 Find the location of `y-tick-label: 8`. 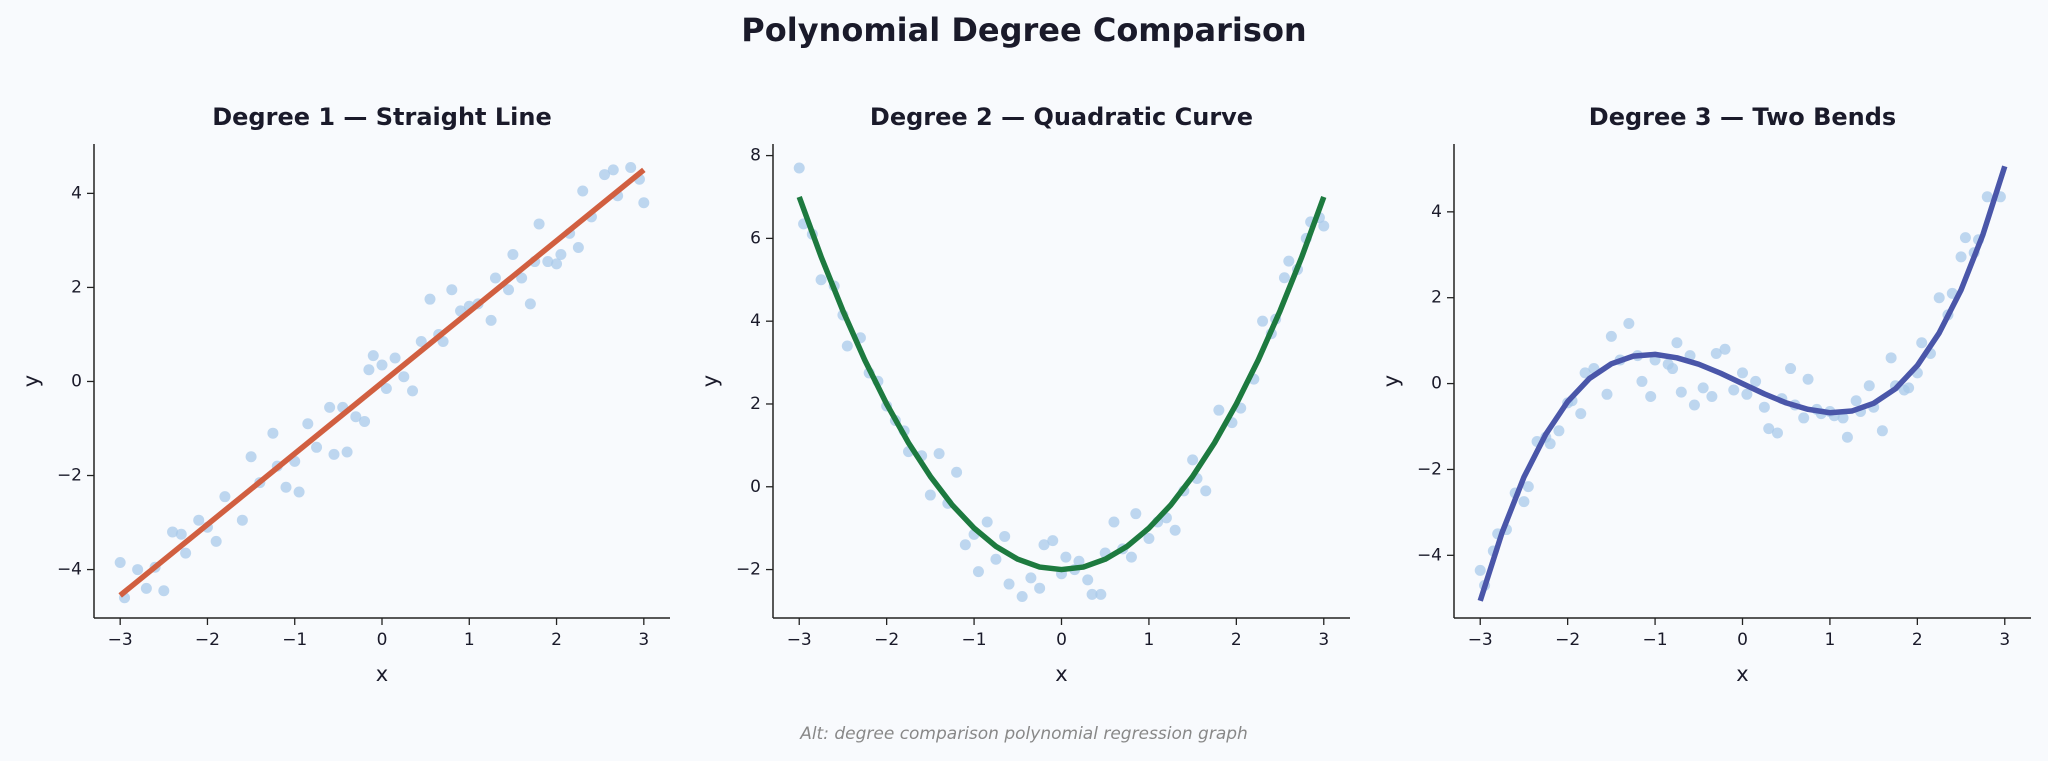

y-tick-label: 8 is located at coordinates (755, 156).